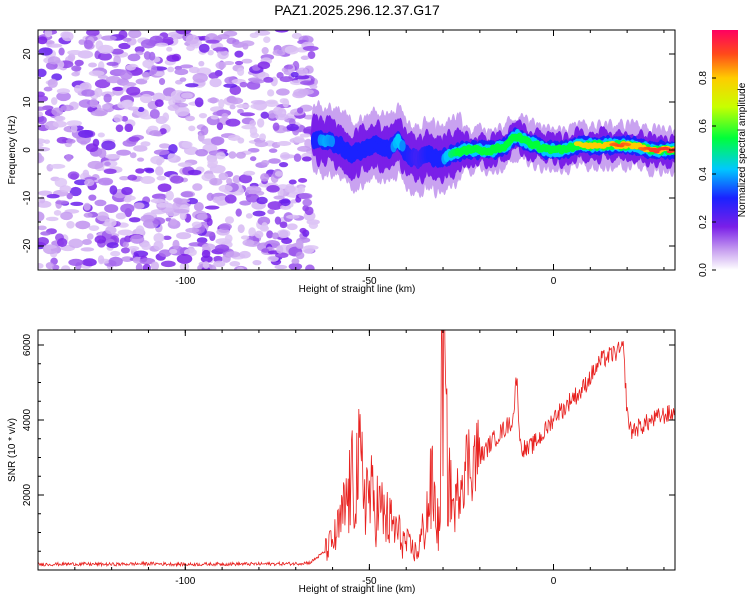 The image size is (750, 600). Describe the element at coordinates (554, 581) in the screenshot. I see `x-tick-label: 0` at that location.